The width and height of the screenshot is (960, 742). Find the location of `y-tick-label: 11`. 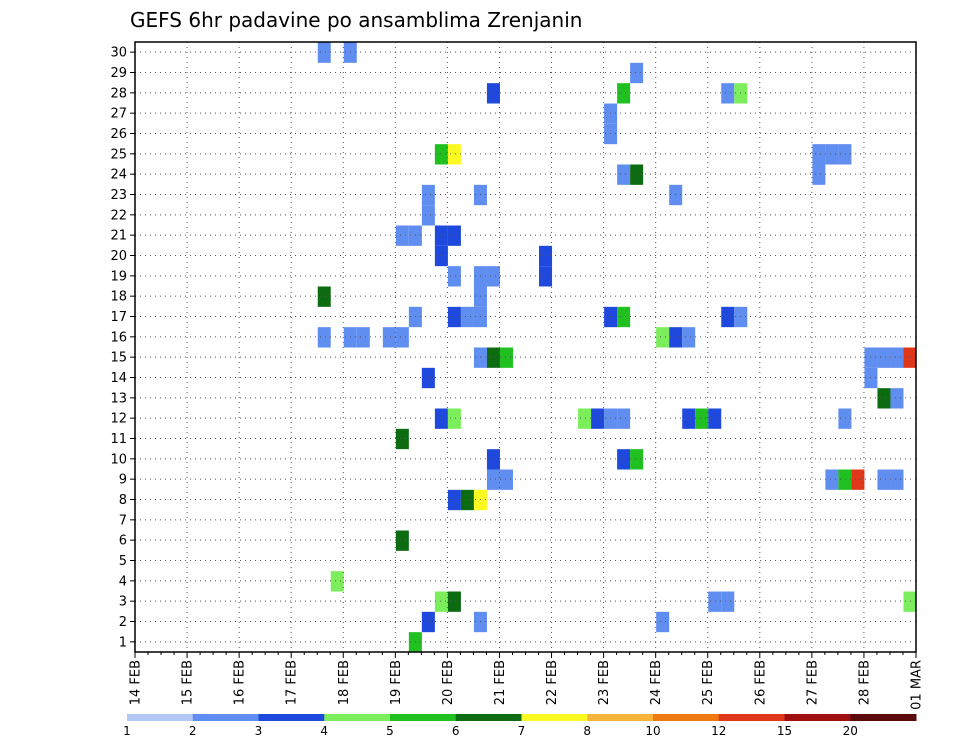

y-tick-label: 11 is located at coordinates (118, 439).